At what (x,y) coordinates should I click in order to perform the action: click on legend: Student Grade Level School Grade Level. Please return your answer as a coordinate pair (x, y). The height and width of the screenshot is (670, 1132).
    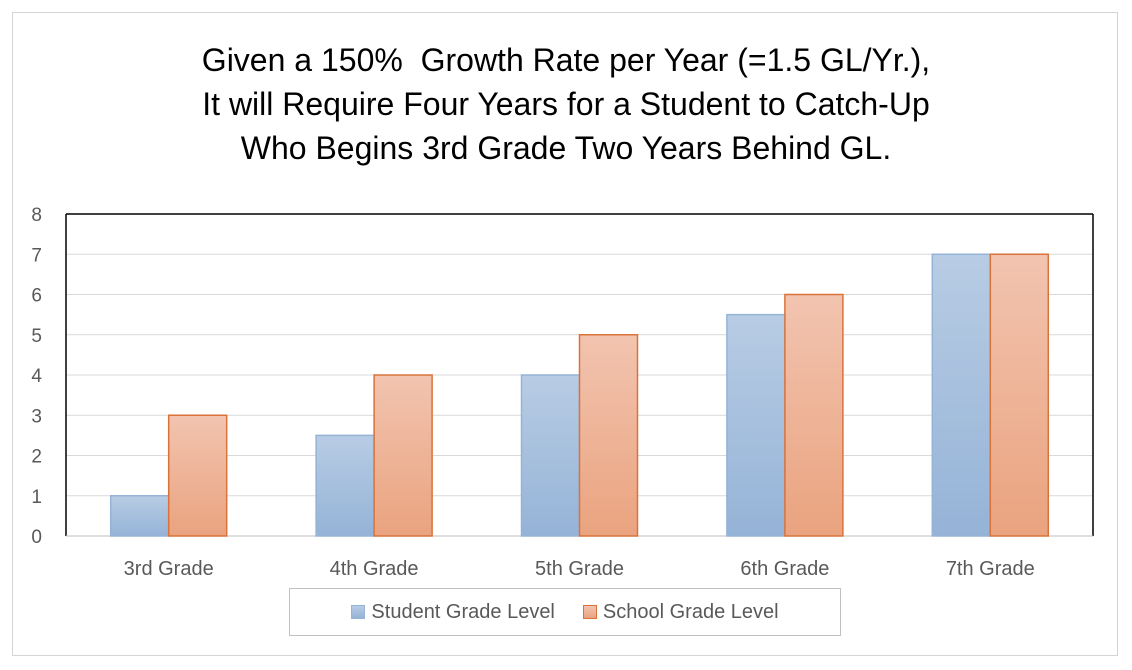
    Looking at the image, I should click on (565, 612).